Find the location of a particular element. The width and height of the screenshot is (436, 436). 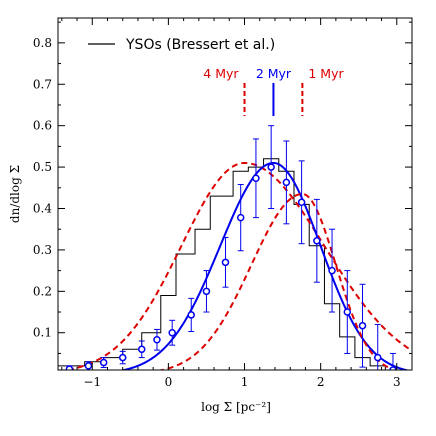

x-tick-label: 3 is located at coordinates (397, 382).